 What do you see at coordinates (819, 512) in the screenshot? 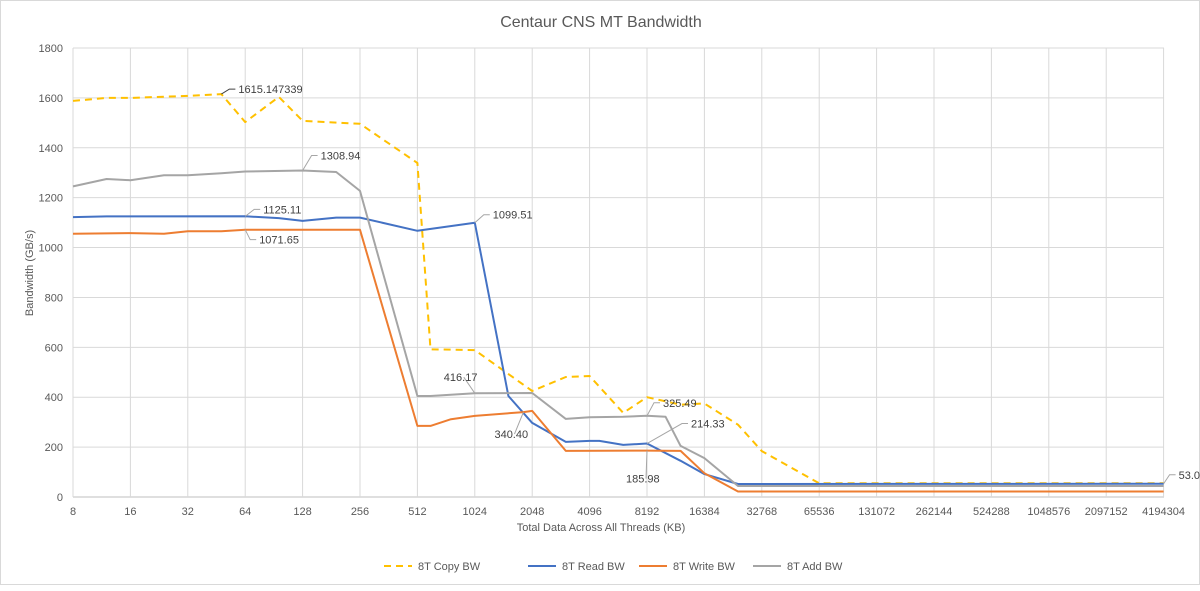
I see `x-tick-label: 65536` at bounding box center [819, 512].